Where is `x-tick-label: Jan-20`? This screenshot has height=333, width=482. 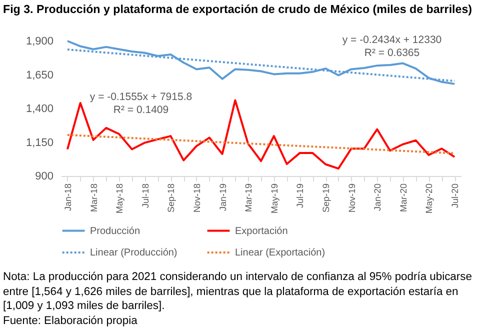
x-tick-label: Jan-20 is located at coordinates (377, 198).